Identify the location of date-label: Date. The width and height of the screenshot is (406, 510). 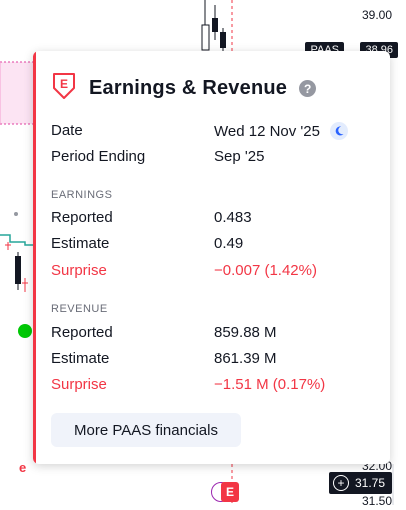
(67, 130).